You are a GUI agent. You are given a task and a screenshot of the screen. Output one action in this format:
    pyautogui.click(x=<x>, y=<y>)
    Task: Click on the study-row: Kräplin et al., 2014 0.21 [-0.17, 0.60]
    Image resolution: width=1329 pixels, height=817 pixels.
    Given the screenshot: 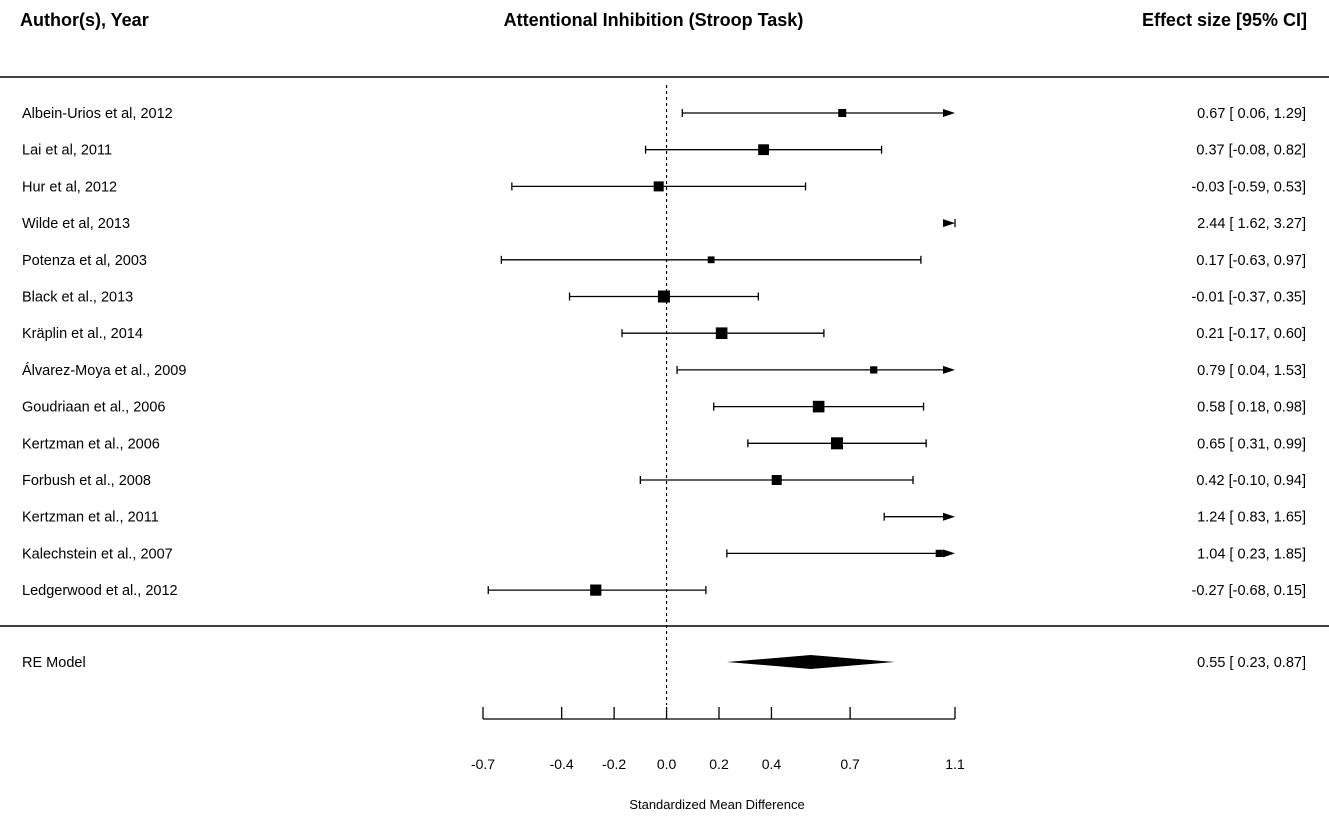 What is the action you would take?
    pyautogui.click(x=664, y=334)
    